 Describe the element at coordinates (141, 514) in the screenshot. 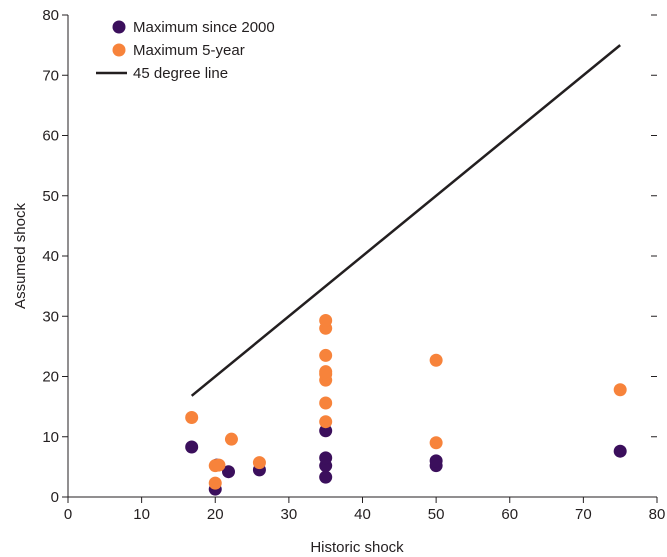

I see `x-tick-label: 10` at that location.